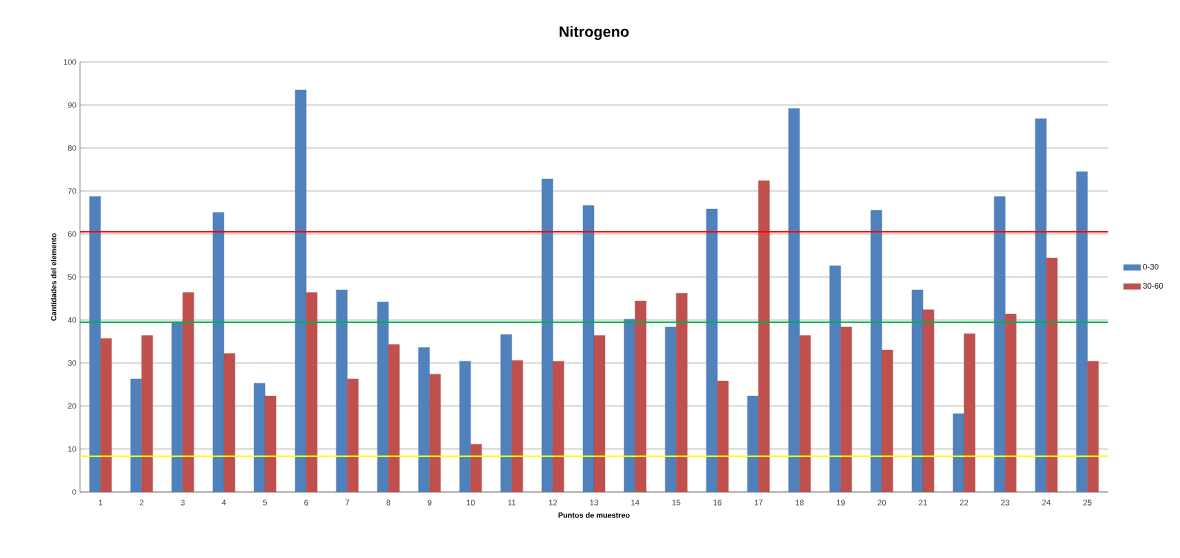 The image size is (1180, 558). Describe the element at coordinates (594, 33) in the screenshot. I see `chart-title: Nitrogeno` at that location.